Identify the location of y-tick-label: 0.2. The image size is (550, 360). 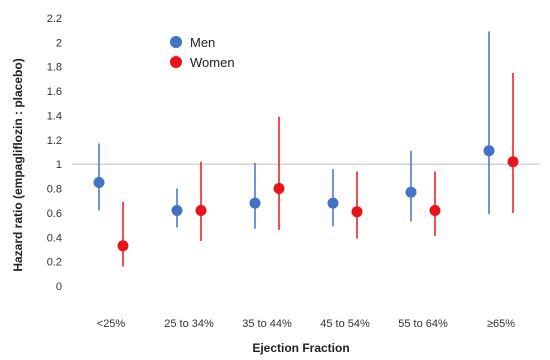
(54, 263).